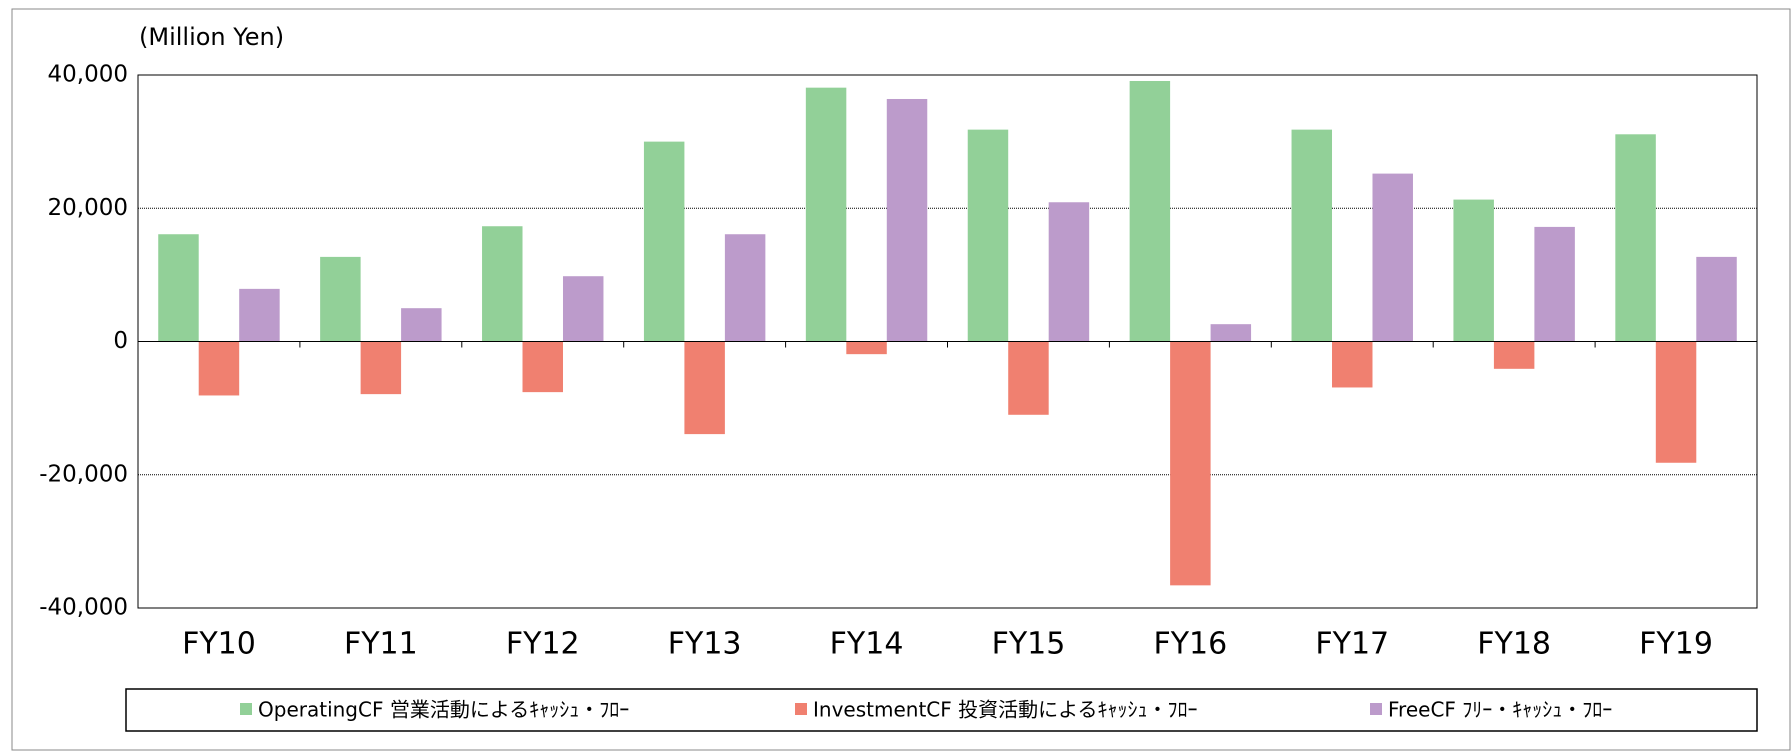  What do you see at coordinates (88, 75) in the screenshot?
I see `y-tick-label: 40,000` at bounding box center [88, 75].